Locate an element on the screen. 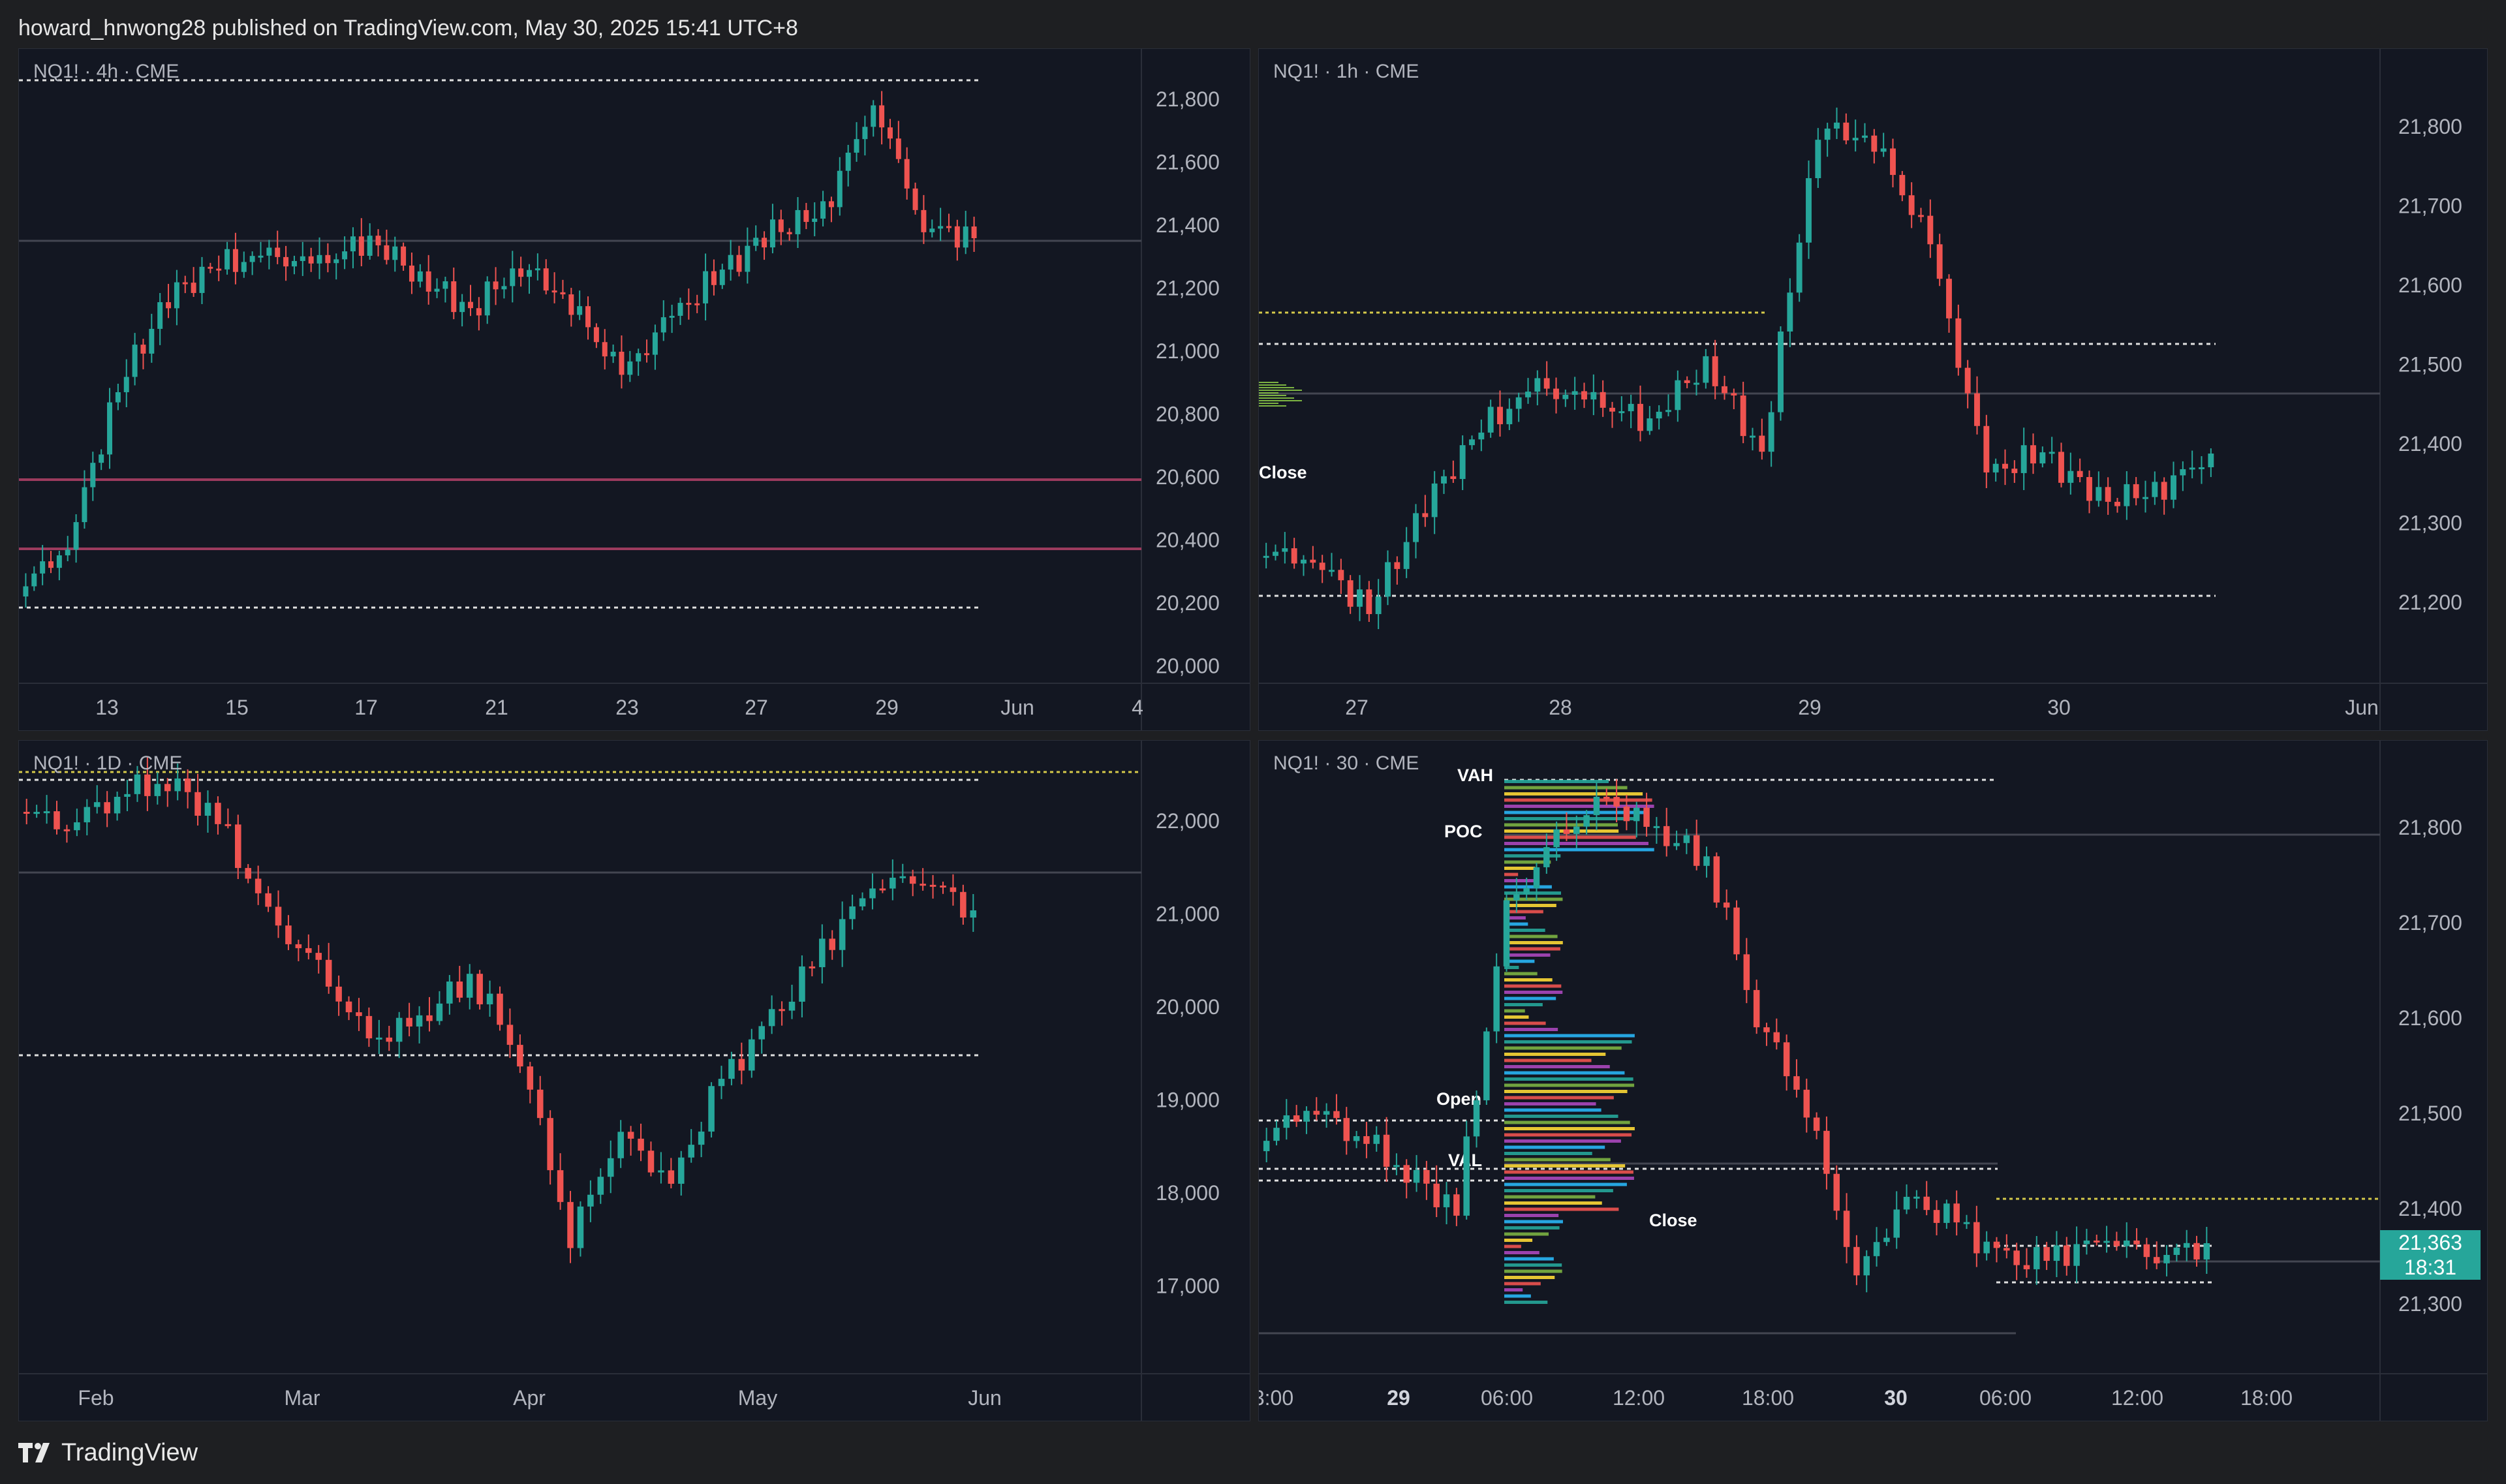  time-tick-30m: 18:00 is located at coordinates (2266, 1398).